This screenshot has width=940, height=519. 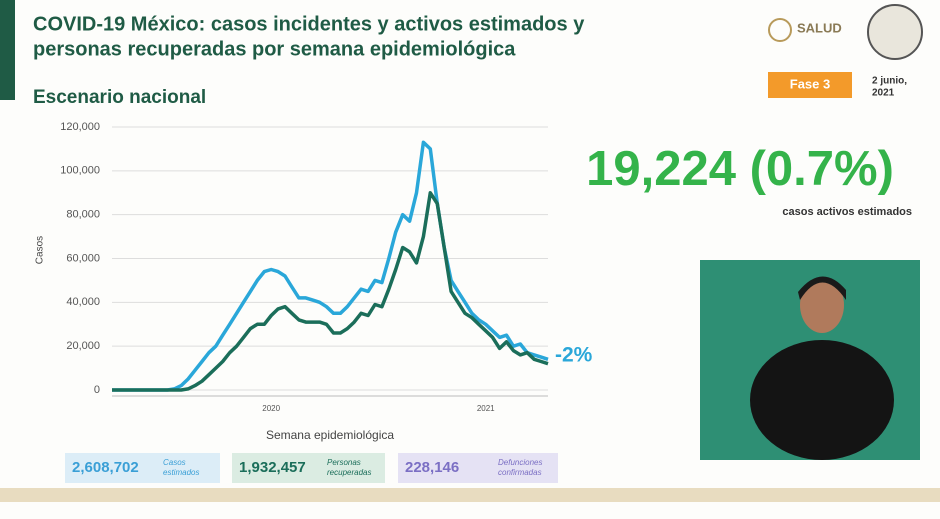 I want to click on date: 2 junio,, so click(x=889, y=81).